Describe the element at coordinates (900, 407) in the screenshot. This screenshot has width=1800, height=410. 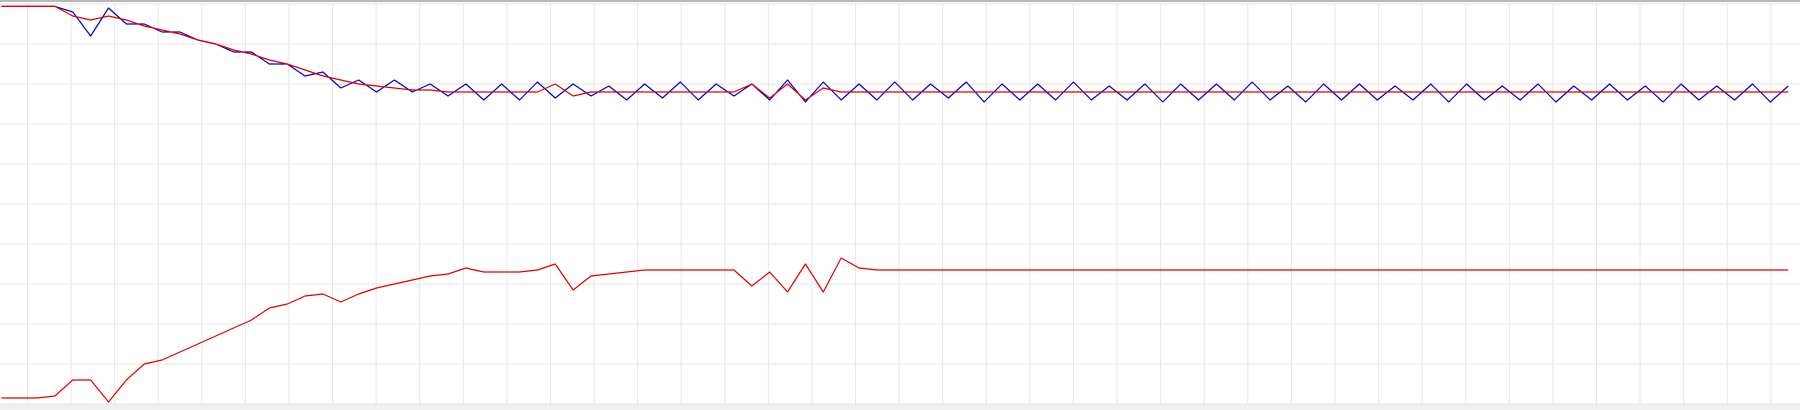
I see `bottom-strip` at that location.